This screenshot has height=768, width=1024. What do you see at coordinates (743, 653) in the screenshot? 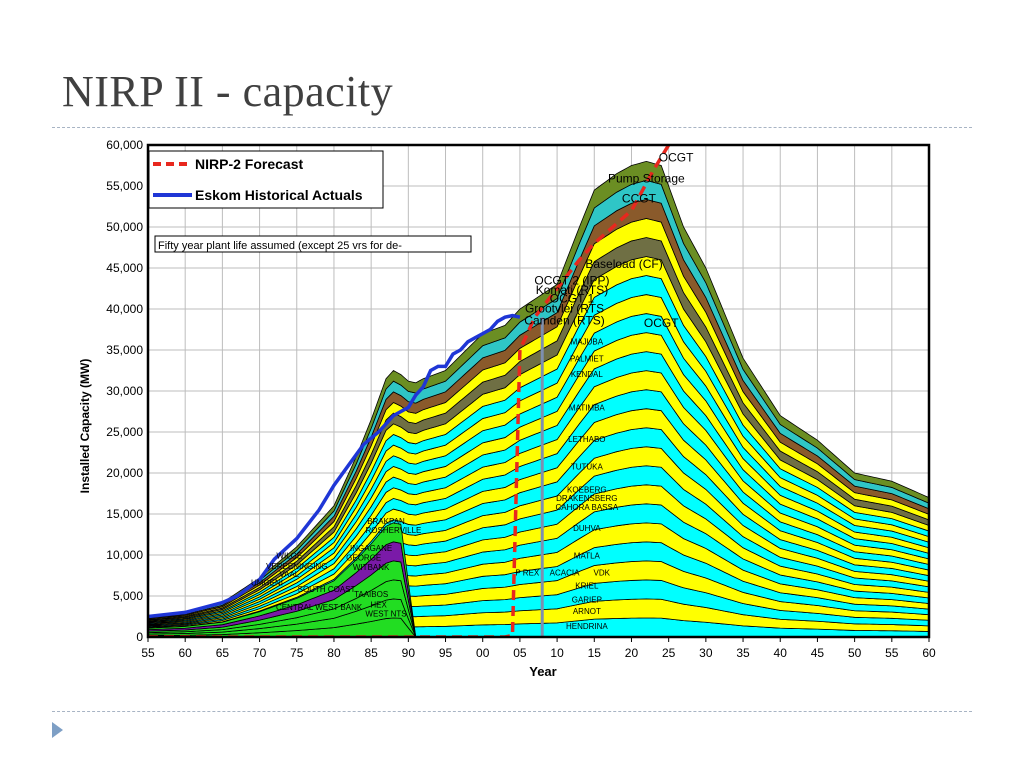
I see `x-tick-label: 35` at bounding box center [743, 653].